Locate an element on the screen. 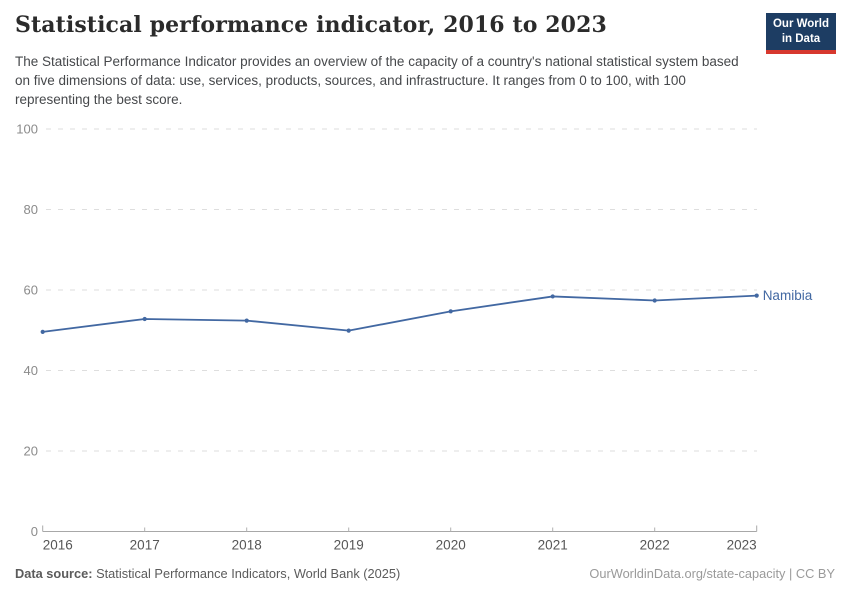 This screenshot has height=600, width=850. x-axis-tick-label: 2022 is located at coordinates (655, 545).